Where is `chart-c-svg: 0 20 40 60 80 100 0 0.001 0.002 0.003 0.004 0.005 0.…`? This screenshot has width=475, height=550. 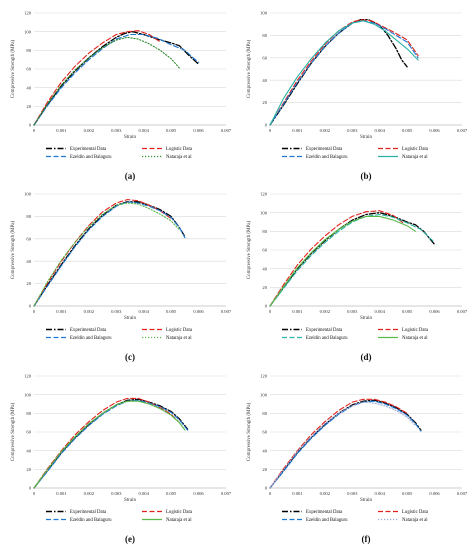 chart-c-svg: 0 20 40 60 80 100 0 0.001 0.002 0.003 0.004 0.005 0.… is located at coordinates (121, 277).